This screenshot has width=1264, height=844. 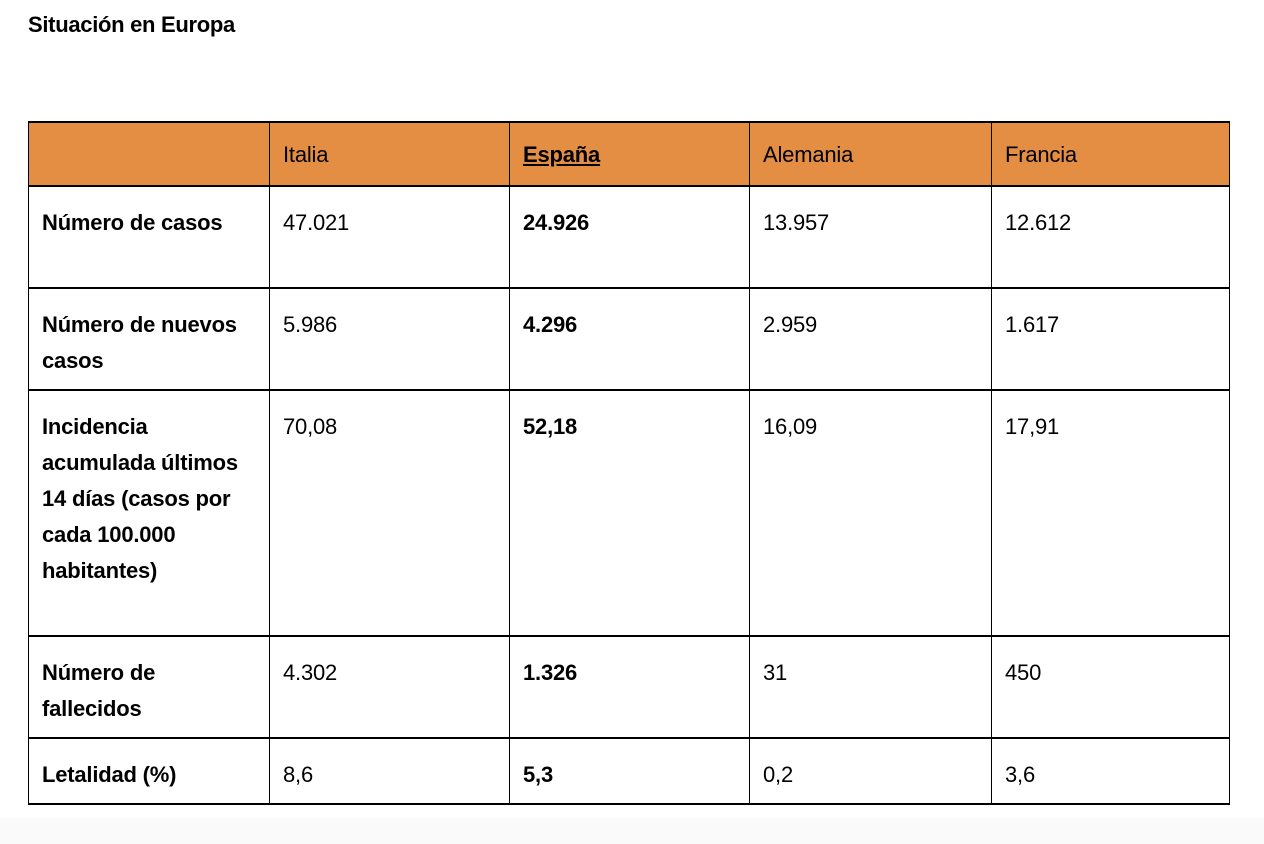 What do you see at coordinates (389, 513) in the screenshot?
I see `cell: 70,08` at bounding box center [389, 513].